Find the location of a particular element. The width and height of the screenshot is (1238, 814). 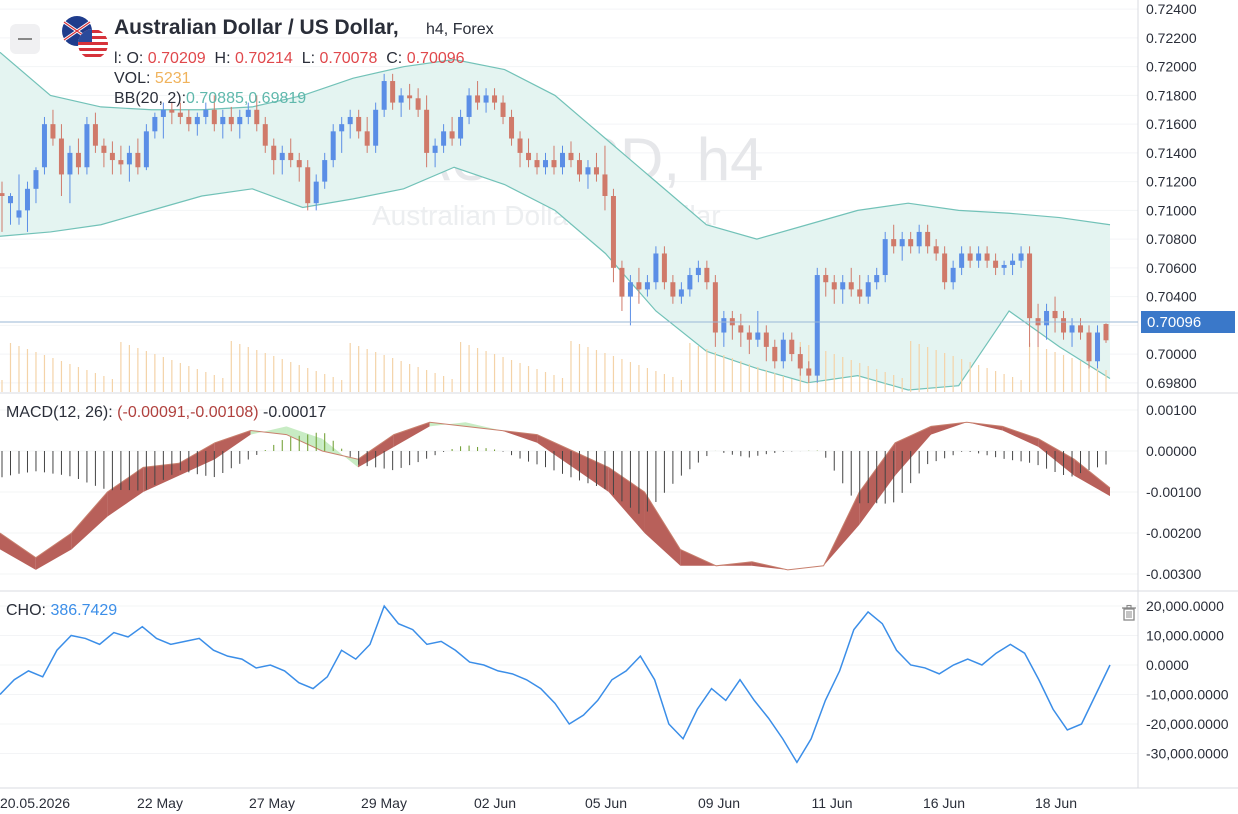

cho-tick-label: 0.0000 is located at coordinates (1167, 665).